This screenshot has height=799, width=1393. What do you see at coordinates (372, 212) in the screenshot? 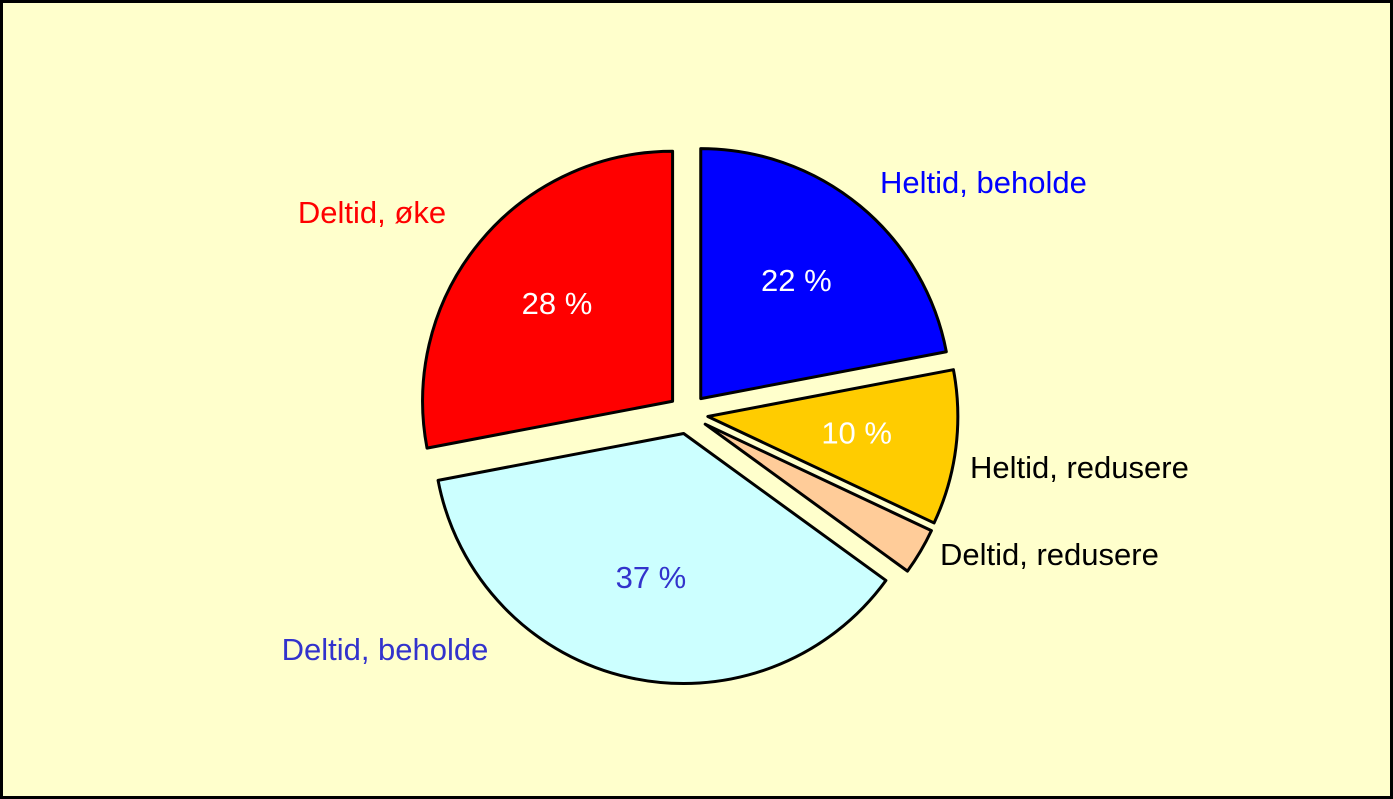
I see `category-label: Deltid, øke` at bounding box center [372, 212].